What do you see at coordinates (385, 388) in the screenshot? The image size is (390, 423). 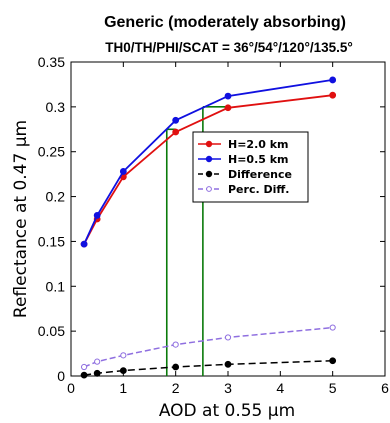 I see `x-tick-label: 6` at bounding box center [385, 388].